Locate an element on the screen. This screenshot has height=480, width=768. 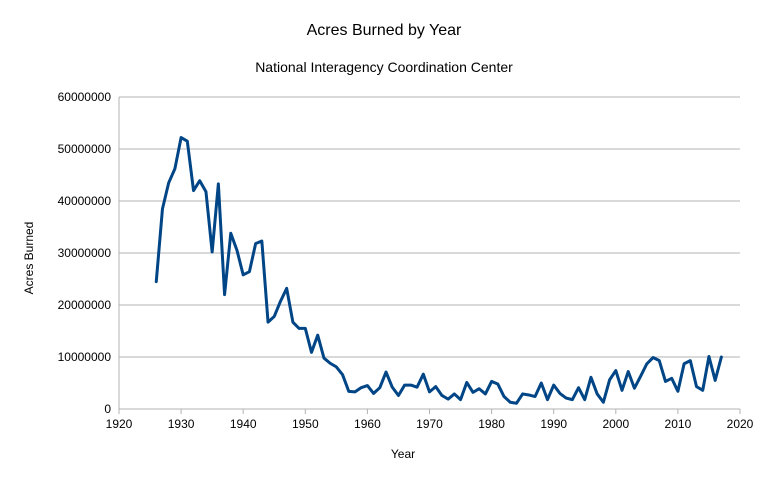
x-tick-label: 1970 is located at coordinates (429, 424).